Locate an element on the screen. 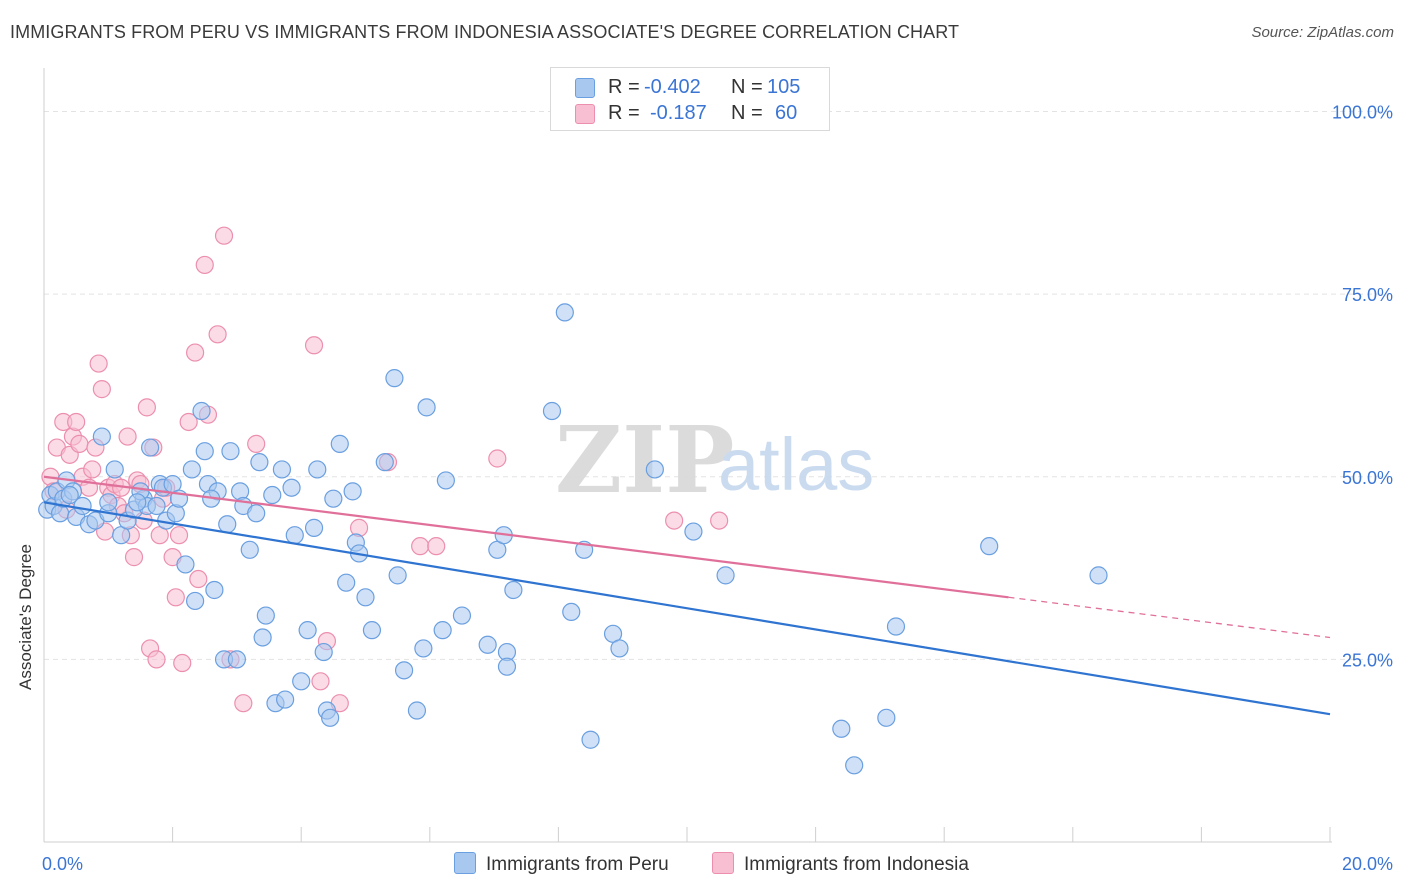 This screenshot has width=1406, height=892. y-tick-label: 75.0% is located at coordinates (1367, 295).